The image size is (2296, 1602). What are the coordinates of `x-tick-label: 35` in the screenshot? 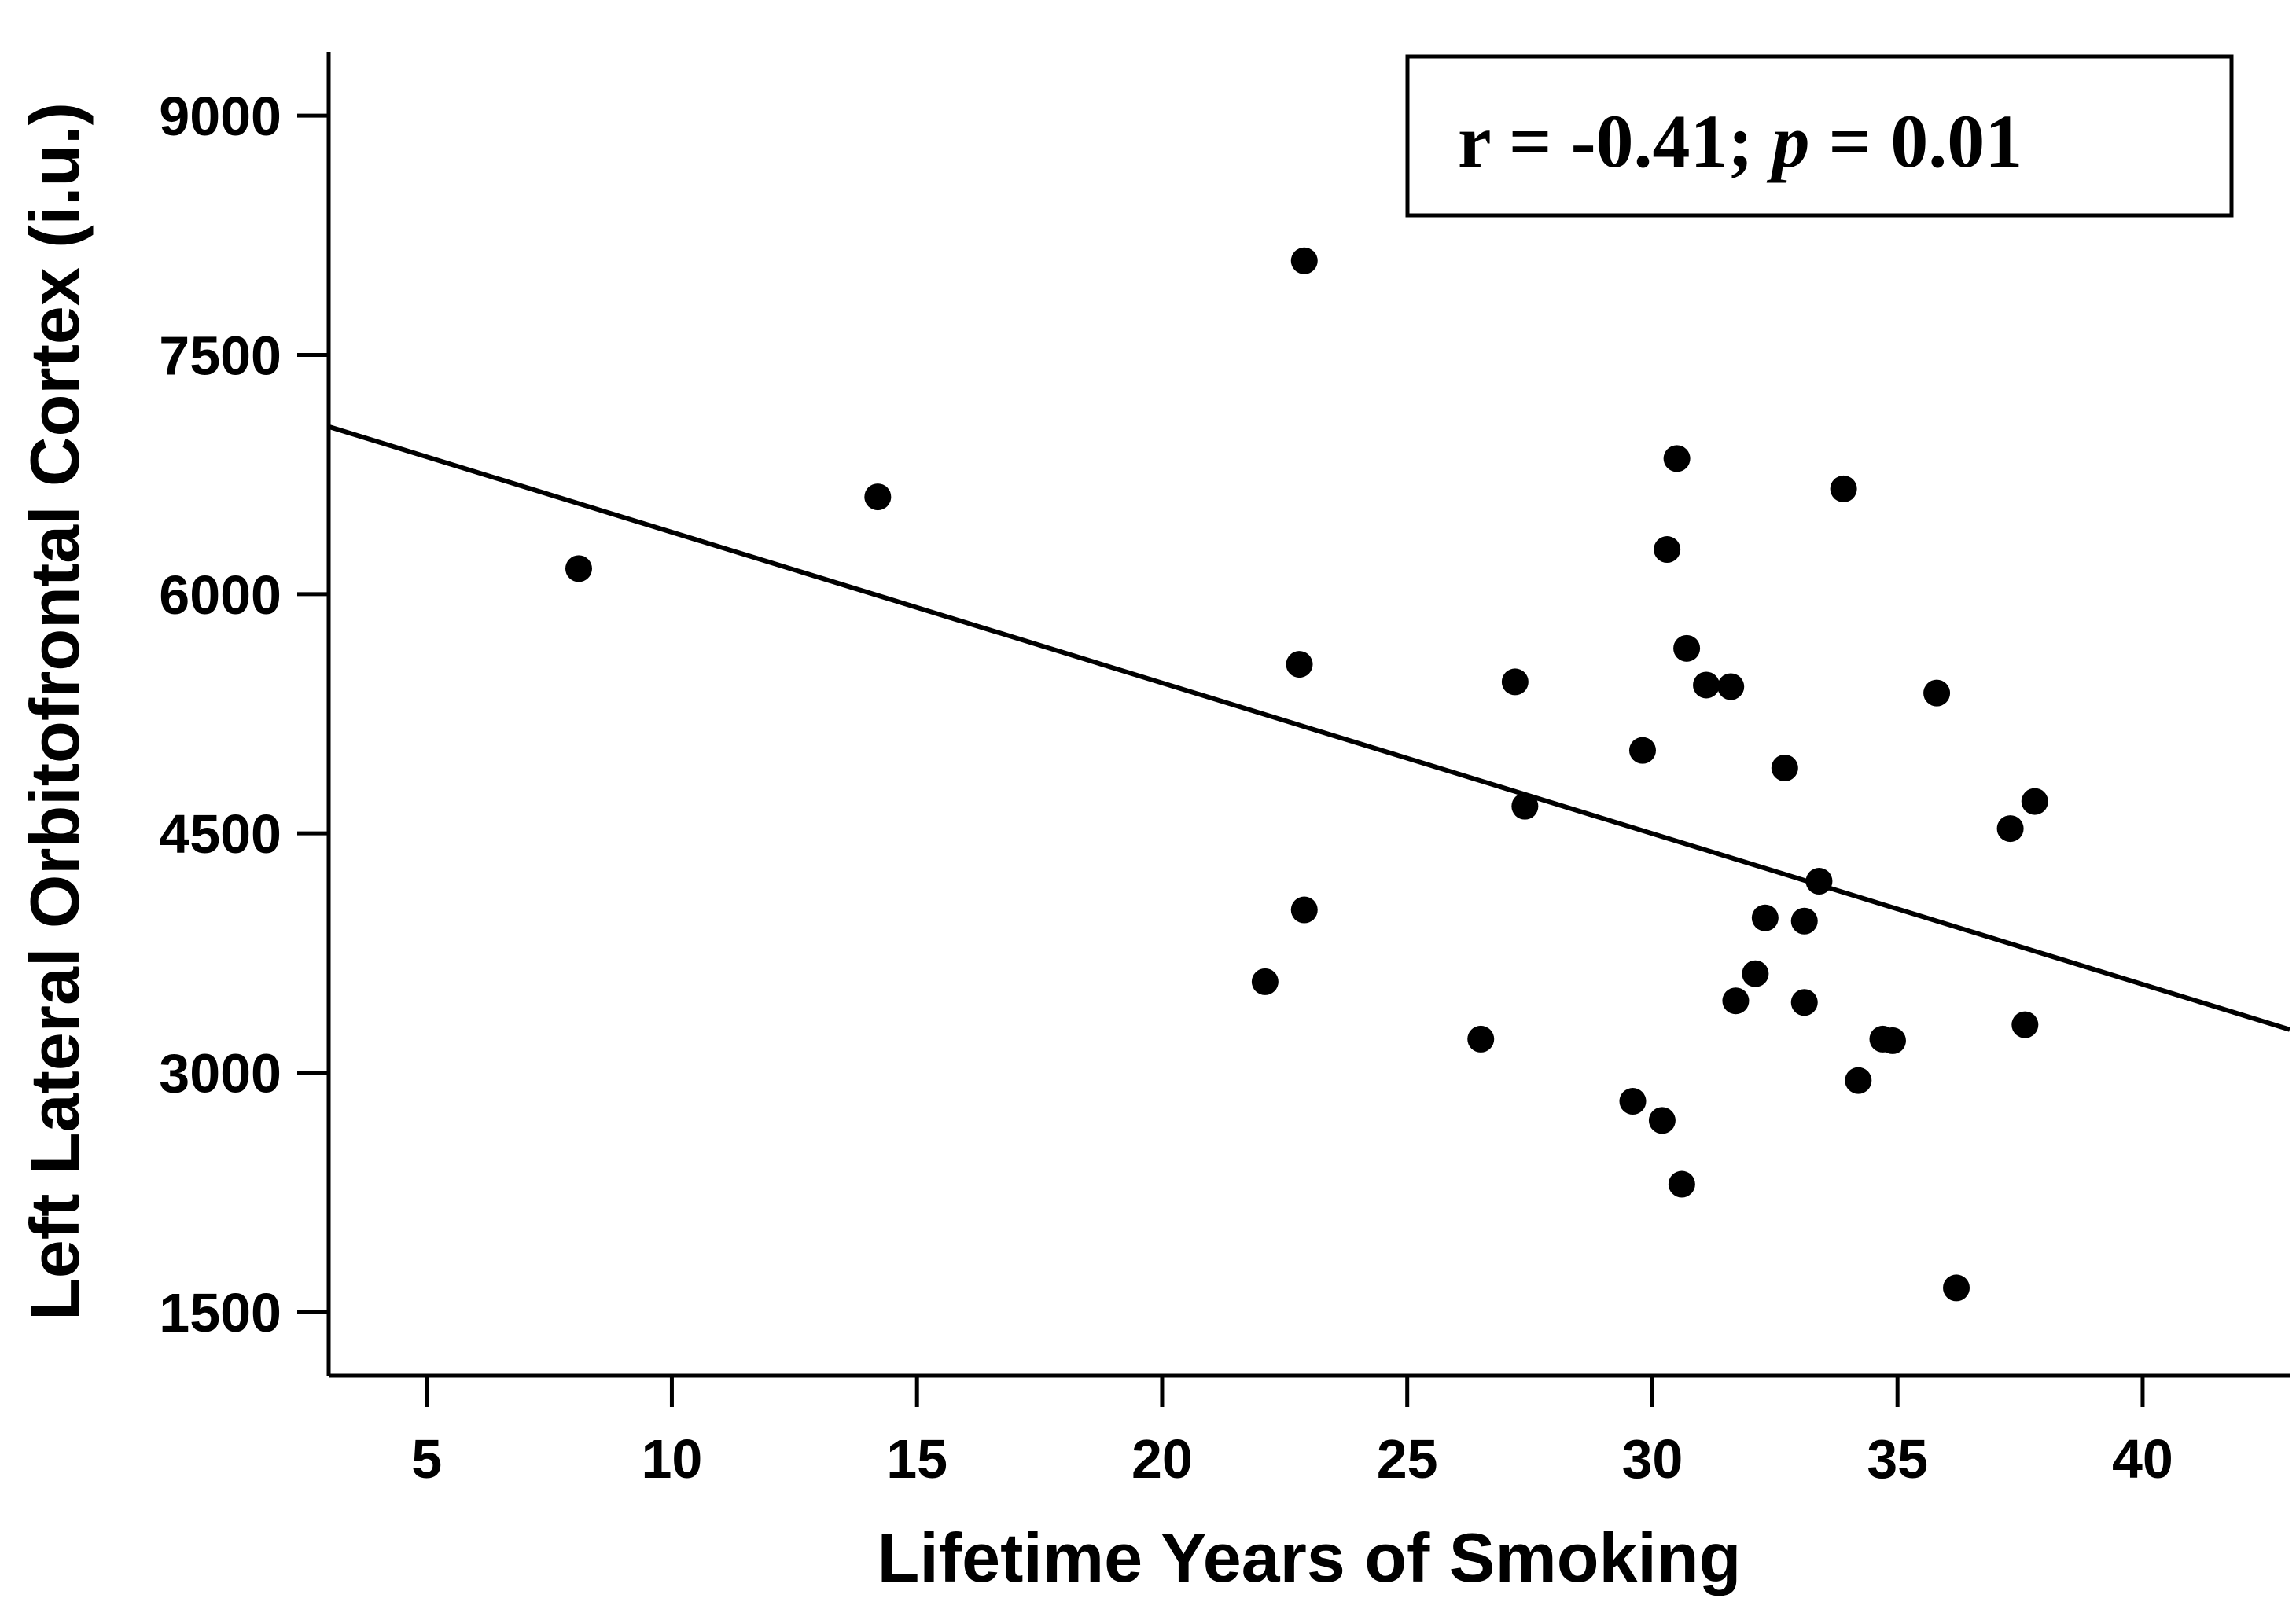 It's located at (1897, 1459).